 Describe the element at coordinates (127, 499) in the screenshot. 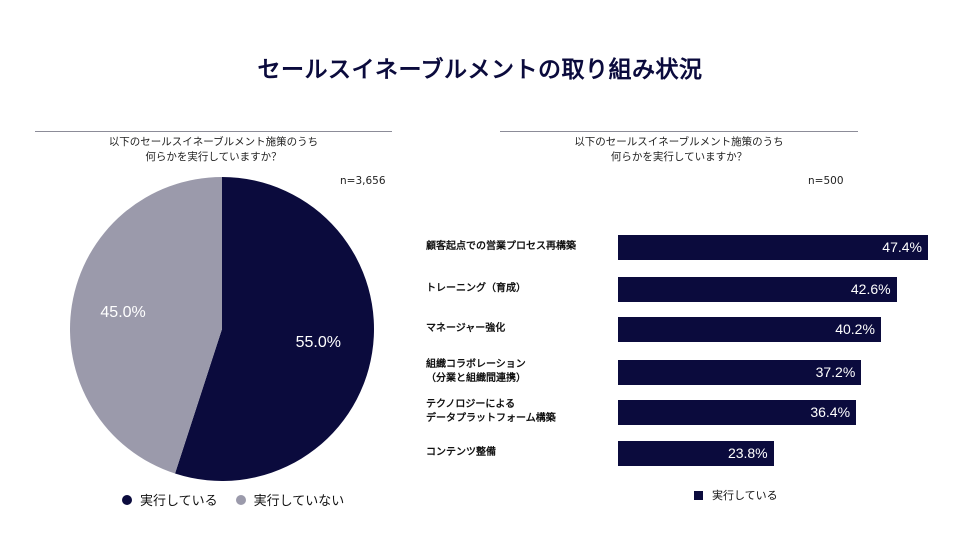

I see `legend-dot-executing` at that location.